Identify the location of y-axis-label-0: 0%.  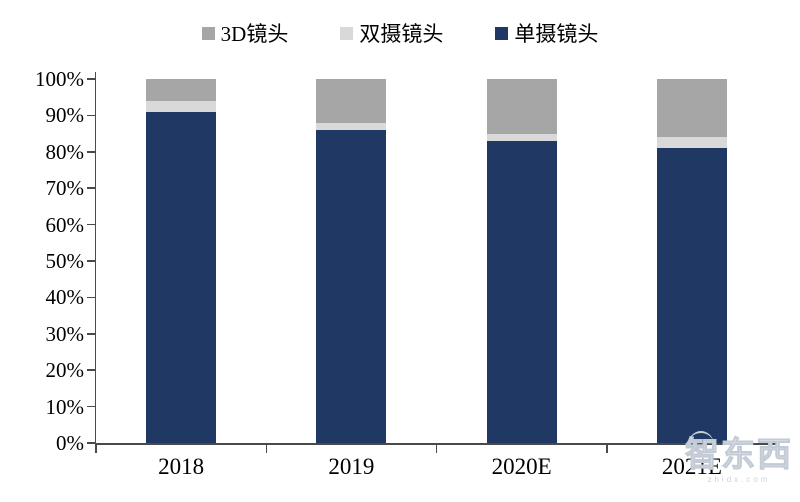
(70, 443).